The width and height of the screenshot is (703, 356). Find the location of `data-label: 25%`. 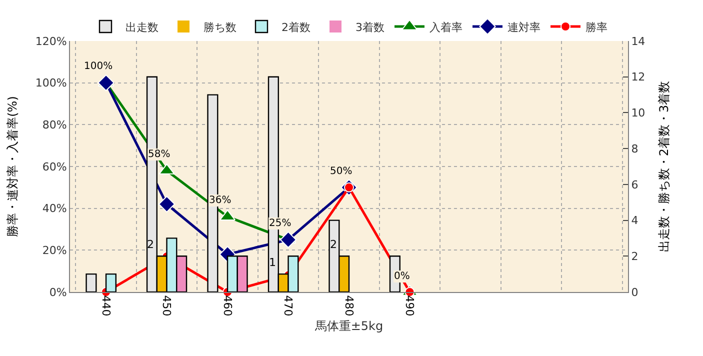

data-label: 25% is located at coordinates (280, 223).